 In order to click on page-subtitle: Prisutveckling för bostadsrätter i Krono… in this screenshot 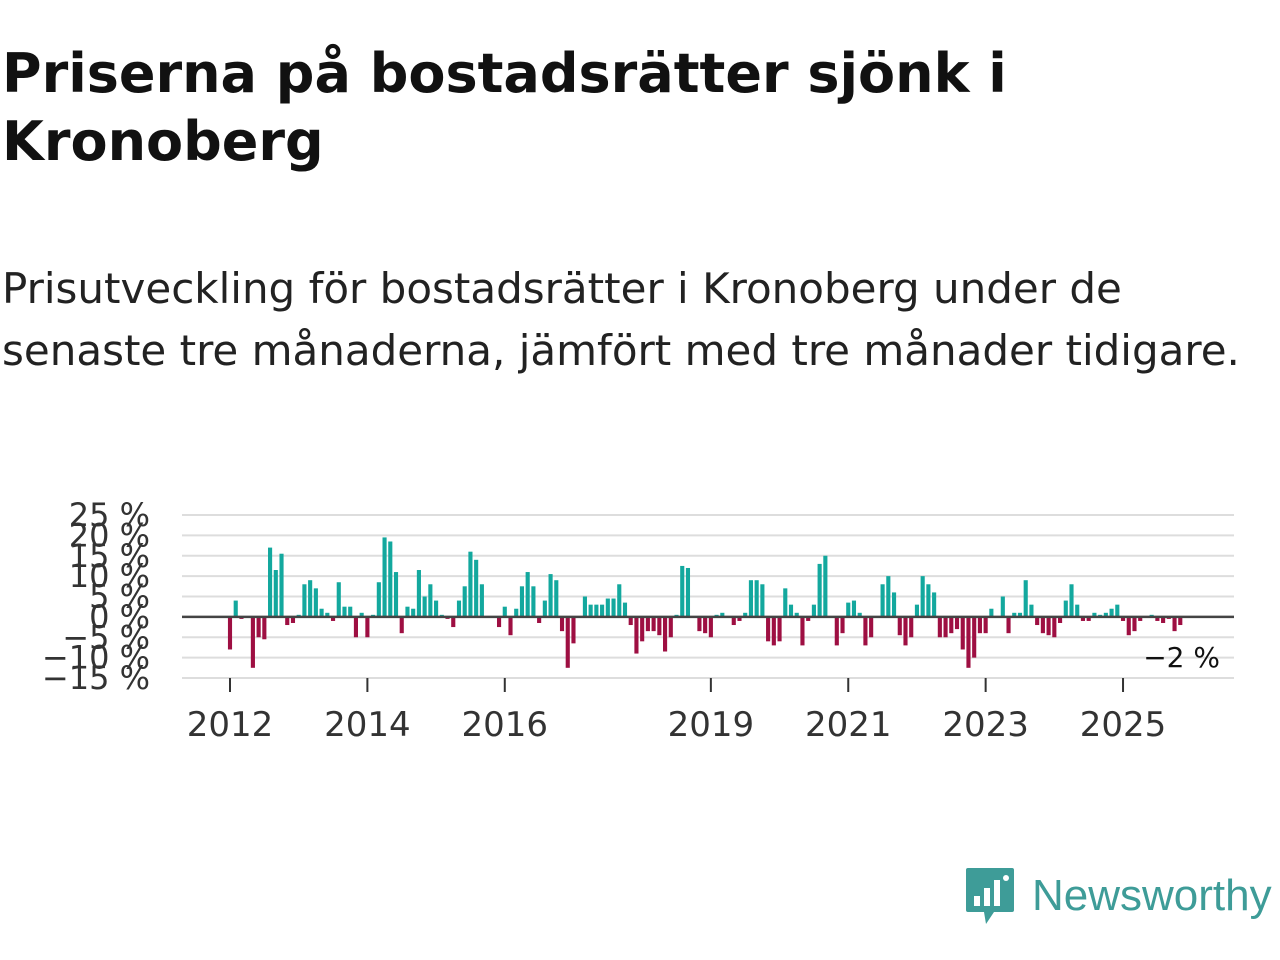, I will do `click(621, 319)`.